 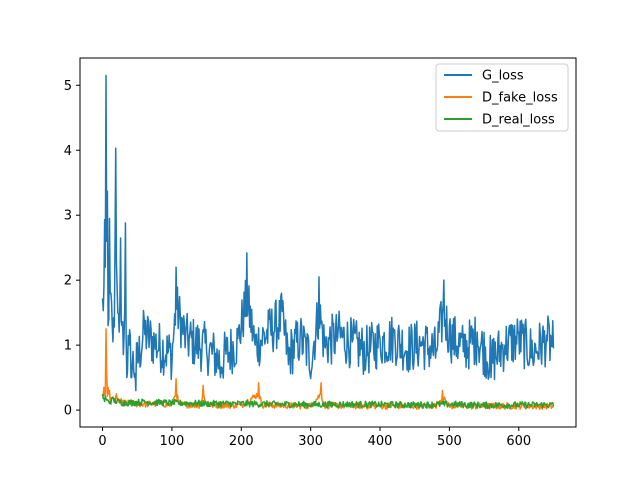 What do you see at coordinates (503, 76) in the screenshot?
I see `legend-label-g-loss: G_loss` at bounding box center [503, 76].